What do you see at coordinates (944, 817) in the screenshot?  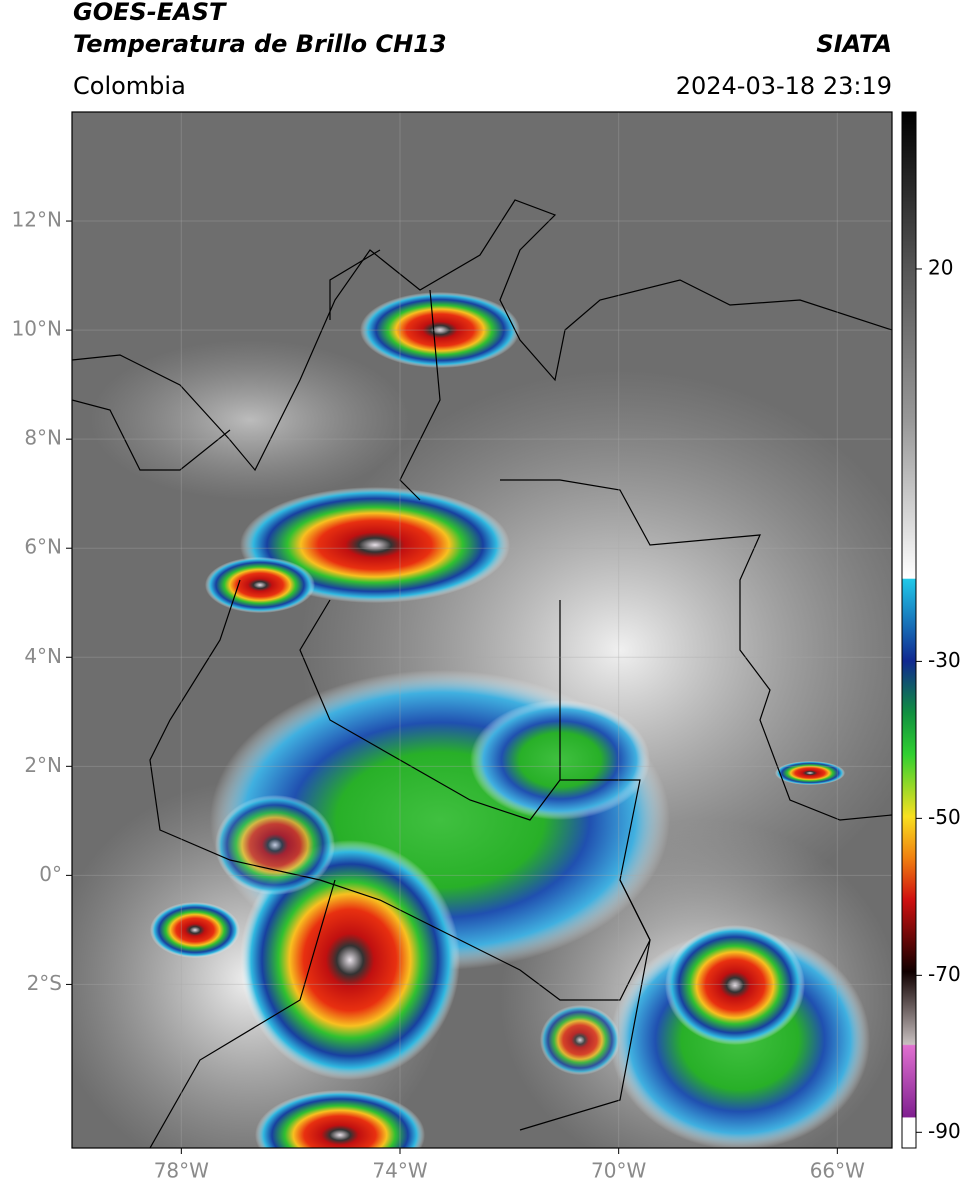 I see `colorbar-tick-label: -50` at bounding box center [944, 817].